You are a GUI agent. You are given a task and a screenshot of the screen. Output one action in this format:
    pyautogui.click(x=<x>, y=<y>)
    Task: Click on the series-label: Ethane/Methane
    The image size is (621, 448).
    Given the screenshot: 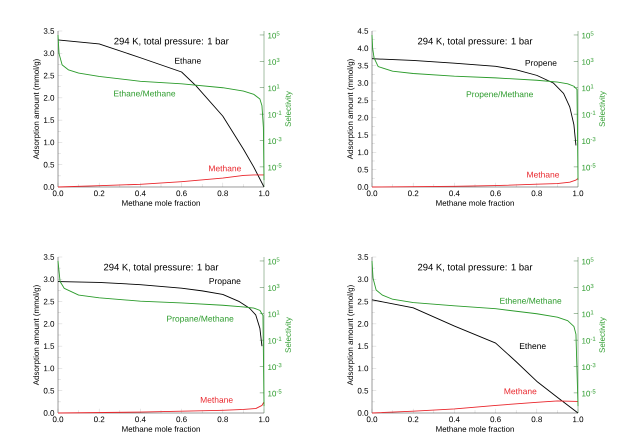 What is the action you would take?
    pyautogui.click(x=145, y=93)
    